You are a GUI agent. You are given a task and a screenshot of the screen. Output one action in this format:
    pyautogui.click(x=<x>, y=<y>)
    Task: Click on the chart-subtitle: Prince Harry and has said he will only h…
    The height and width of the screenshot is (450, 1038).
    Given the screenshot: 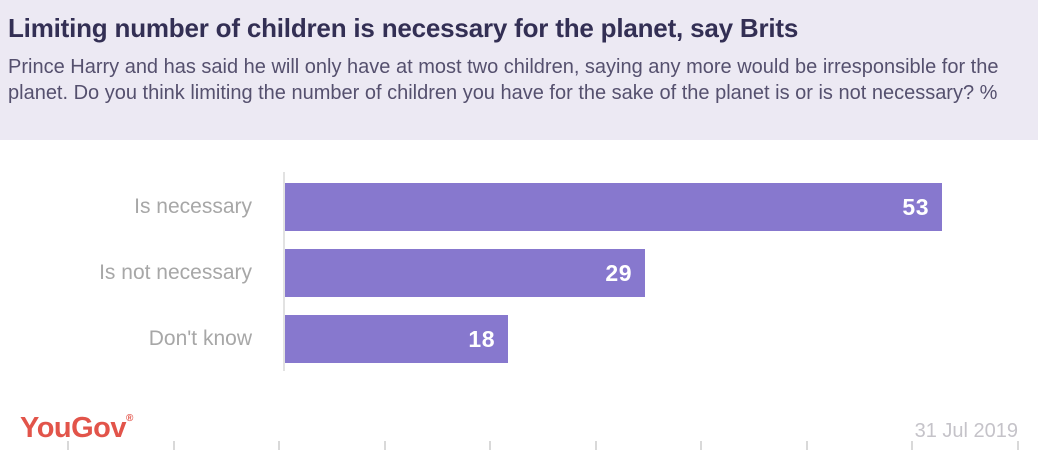 What is the action you would take?
    pyautogui.click(x=503, y=80)
    